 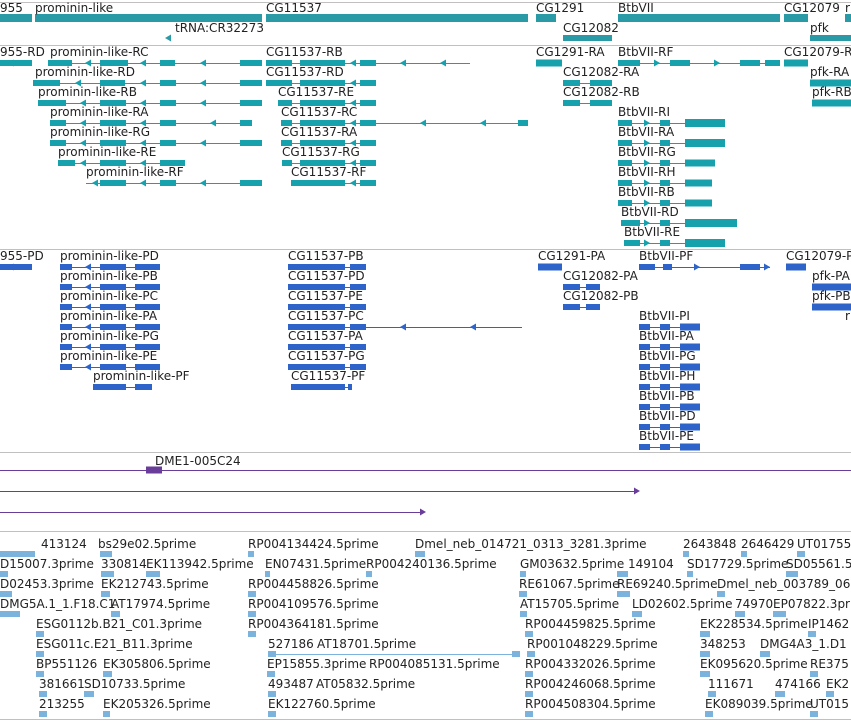 I want to click on transcript-label: BtbVII-RH, so click(x=647, y=172).